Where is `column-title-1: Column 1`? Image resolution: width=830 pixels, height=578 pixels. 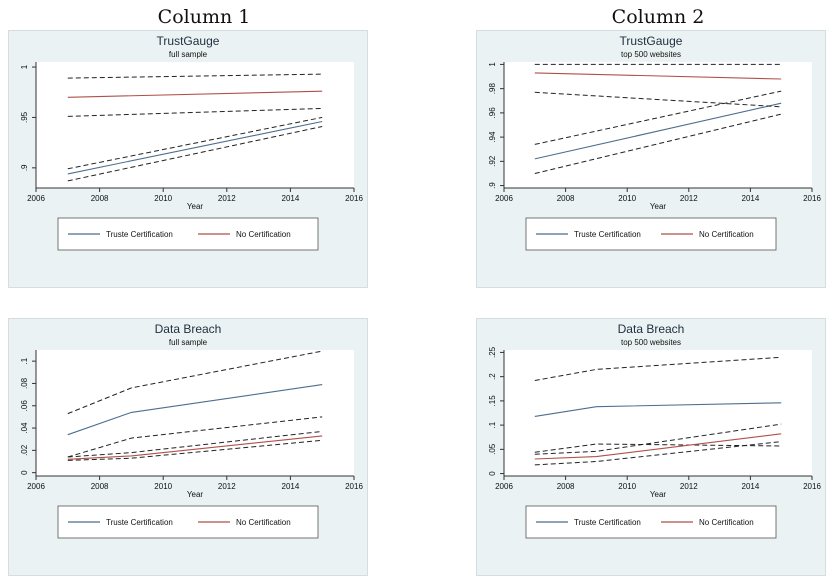 column-title-1: Column 1 is located at coordinates (204, 17).